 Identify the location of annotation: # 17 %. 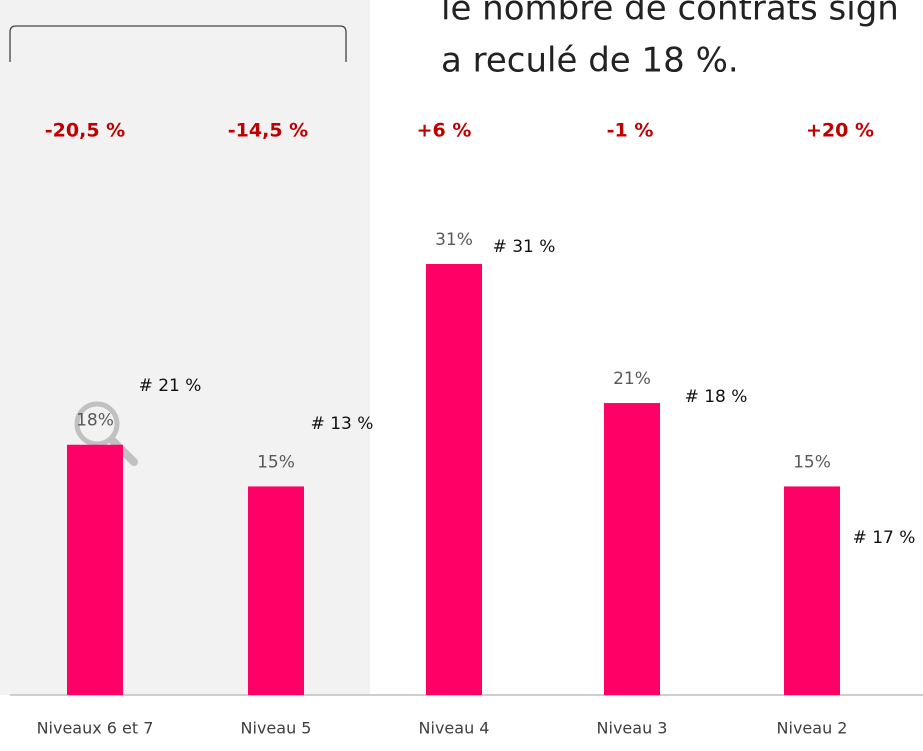
(884, 538).